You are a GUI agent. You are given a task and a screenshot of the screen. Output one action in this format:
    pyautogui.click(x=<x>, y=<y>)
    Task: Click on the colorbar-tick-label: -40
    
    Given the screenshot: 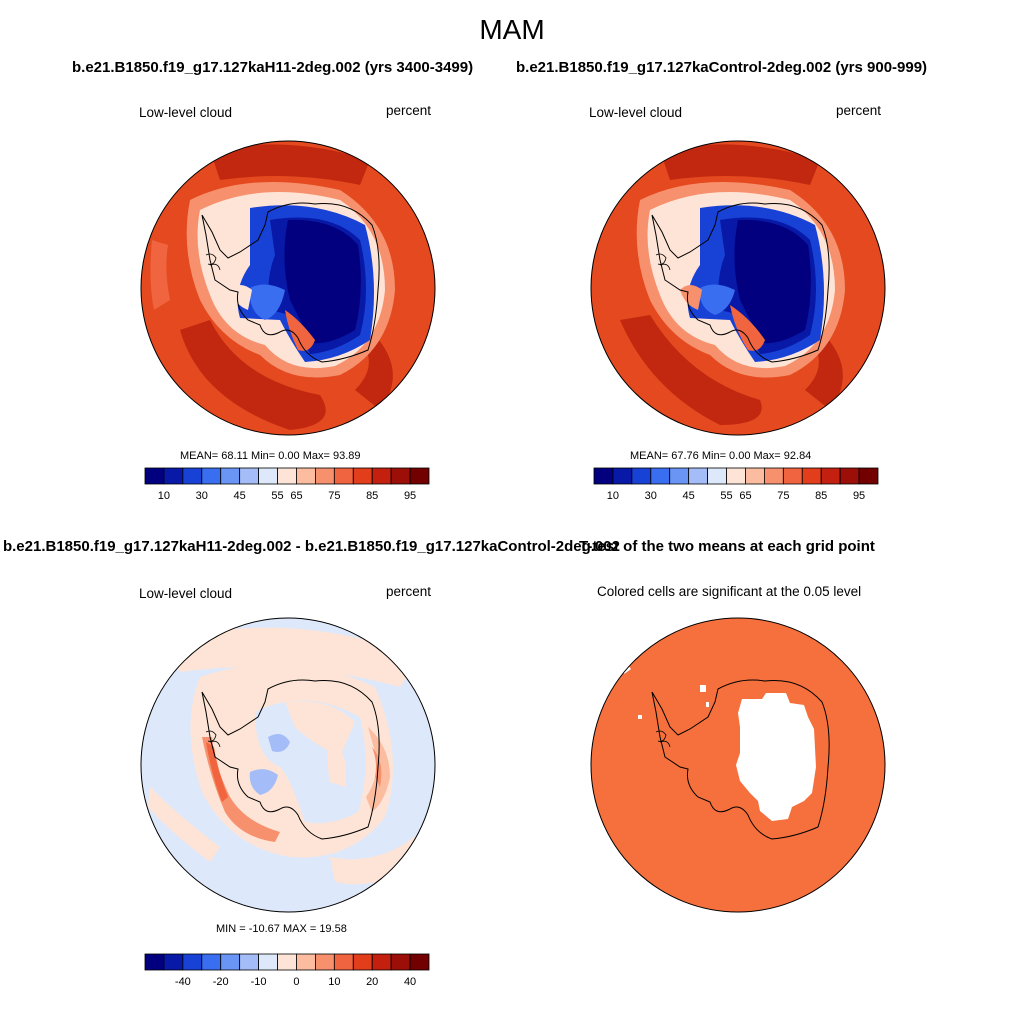 What is the action you would take?
    pyautogui.click(x=182, y=982)
    